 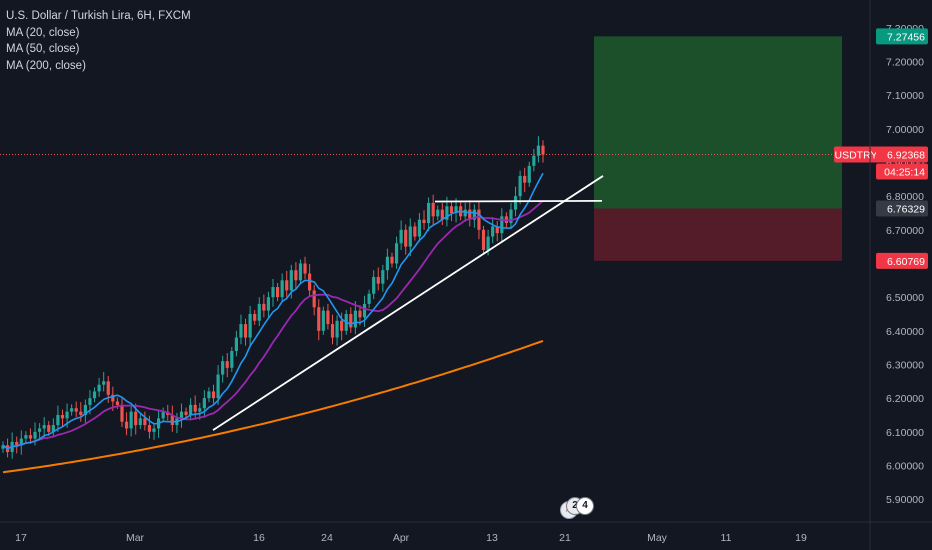 What do you see at coordinates (902, 154) in the screenshot?
I see `current-price-tag` at bounding box center [902, 154].